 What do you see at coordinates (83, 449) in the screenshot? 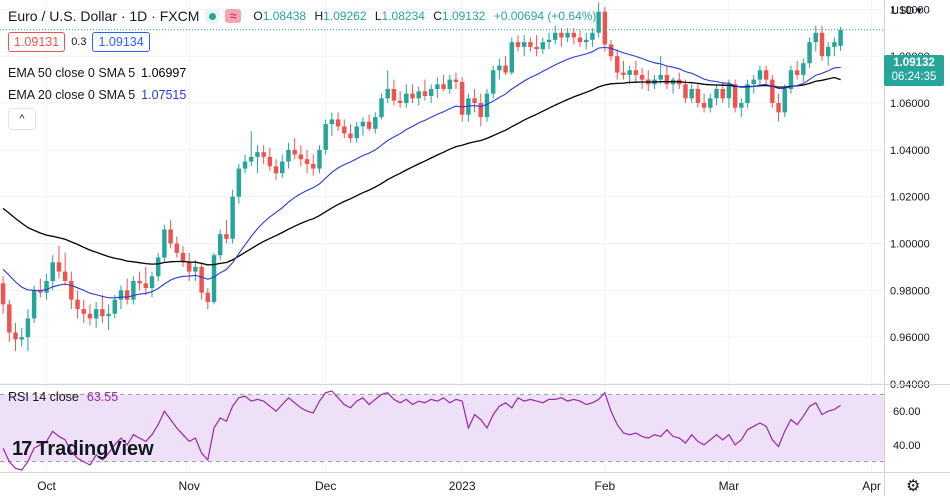
I see `tradingview-logo: 17 TradingView` at bounding box center [83, 449].